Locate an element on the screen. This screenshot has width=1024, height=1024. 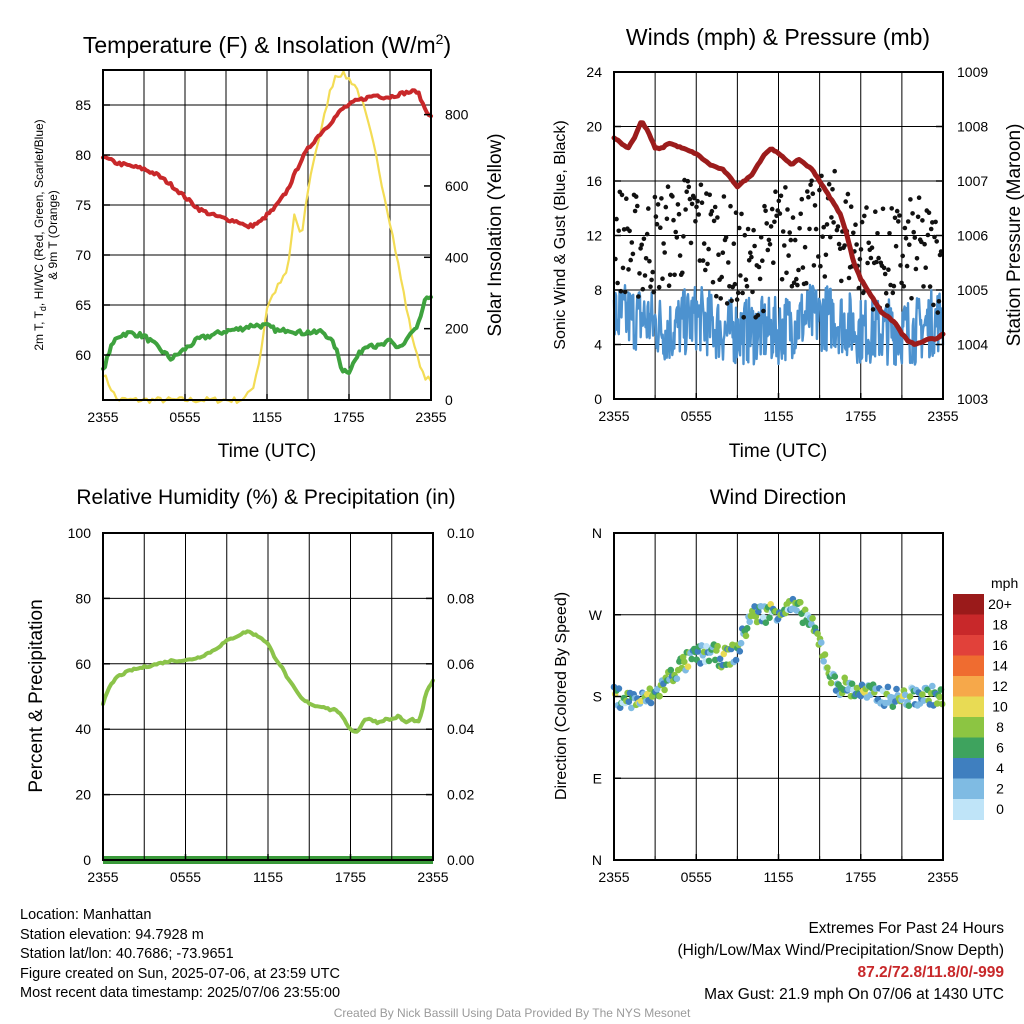
y-tick-label: S is located at coordinates (597, 697).